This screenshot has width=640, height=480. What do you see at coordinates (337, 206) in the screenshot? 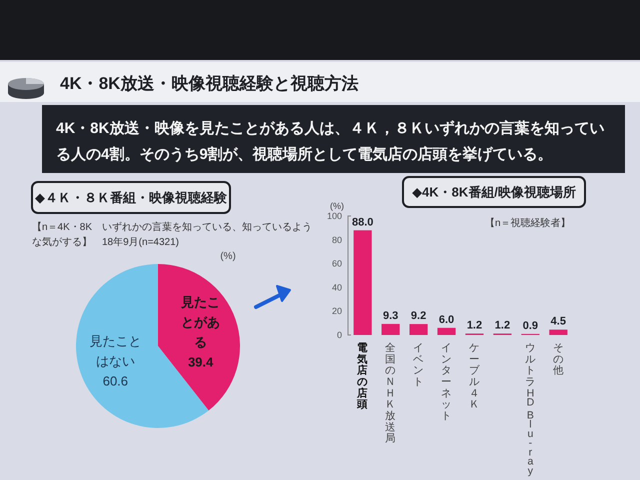
I see `y-axis-title: (%)` at bounding box center [337, 206].